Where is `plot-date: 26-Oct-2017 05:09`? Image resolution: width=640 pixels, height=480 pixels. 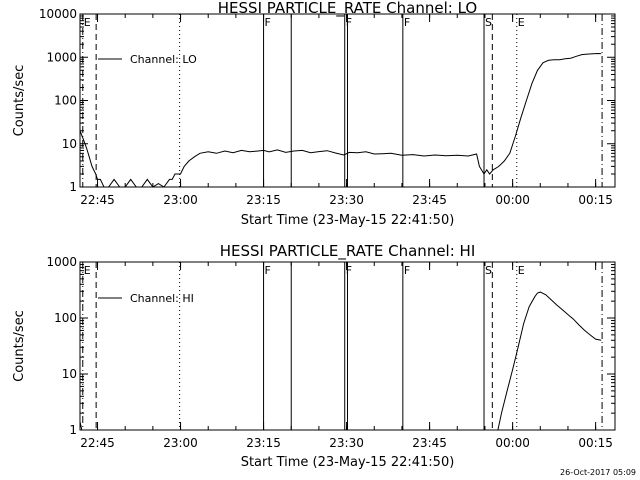
plot-date: 26-Oct-2017 05:09 is located at coordinates (598, 472).